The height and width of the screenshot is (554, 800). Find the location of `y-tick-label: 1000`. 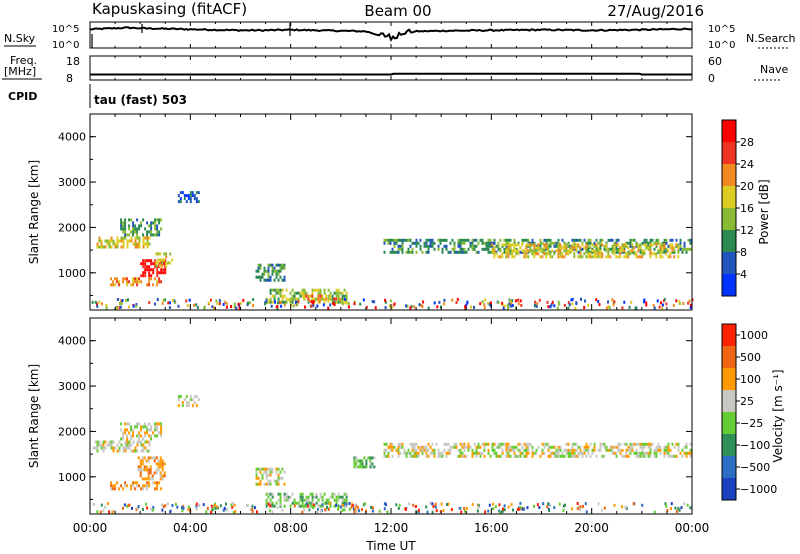

y-tick-label: 1000 is located at coordinates (72, 273).